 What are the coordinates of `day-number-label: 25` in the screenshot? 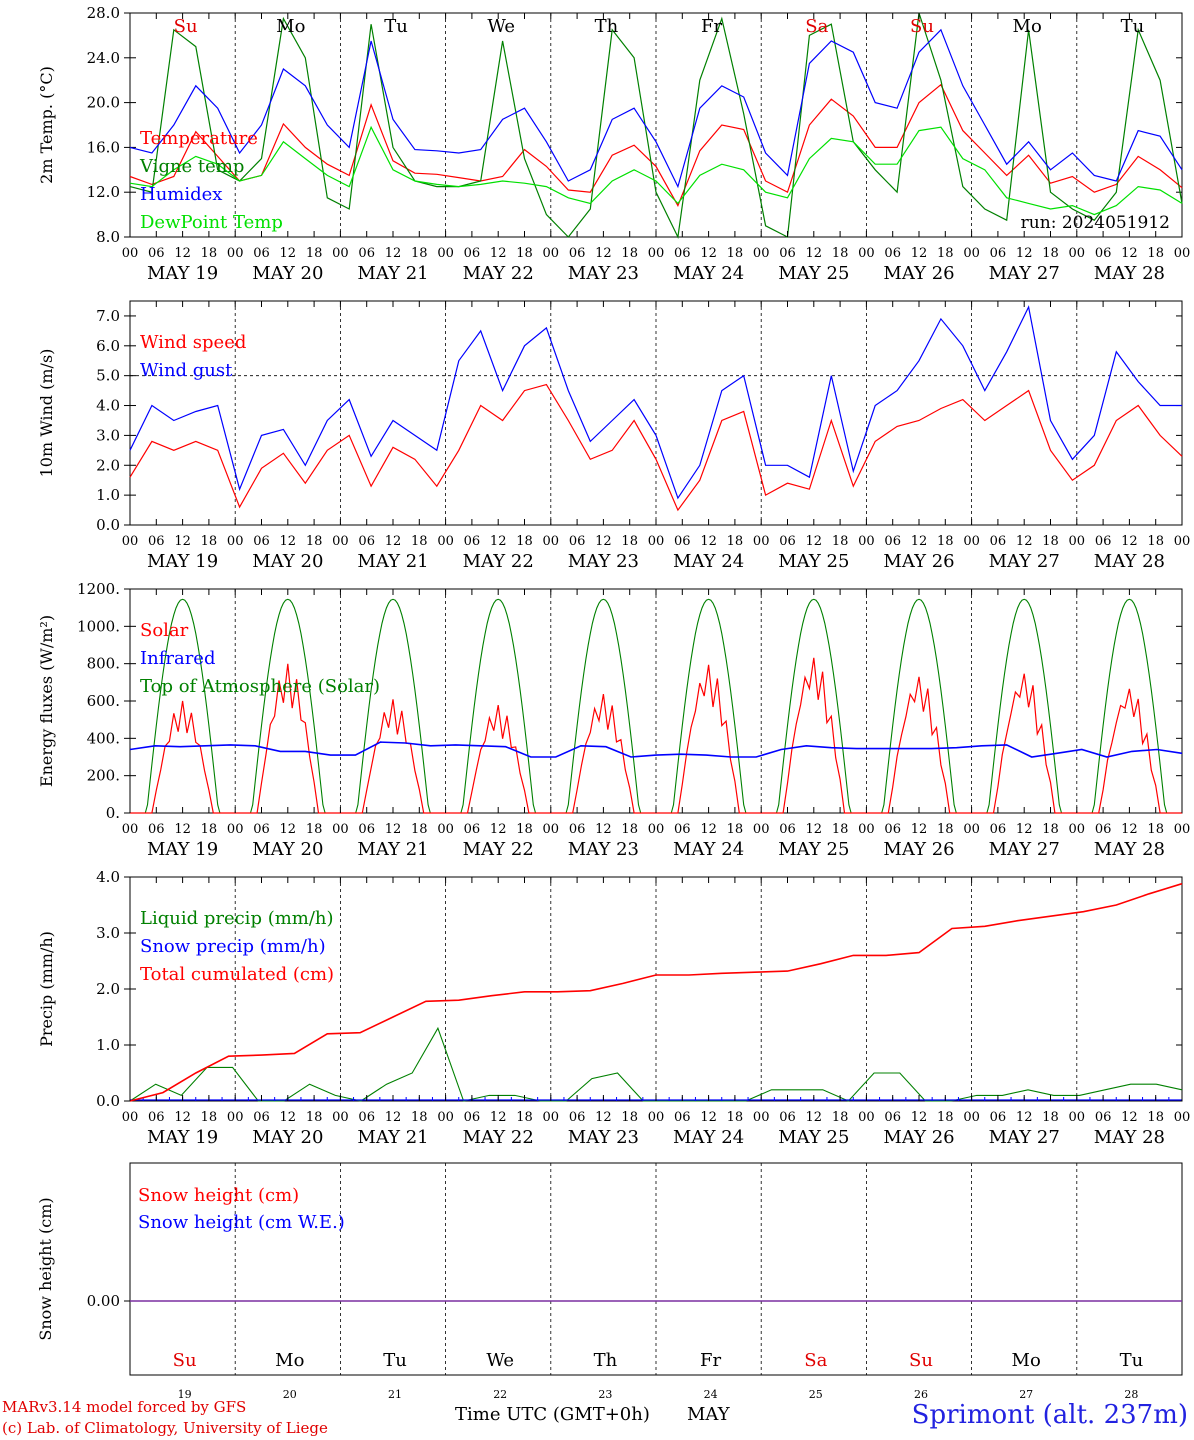 It's located at (816, 1394).